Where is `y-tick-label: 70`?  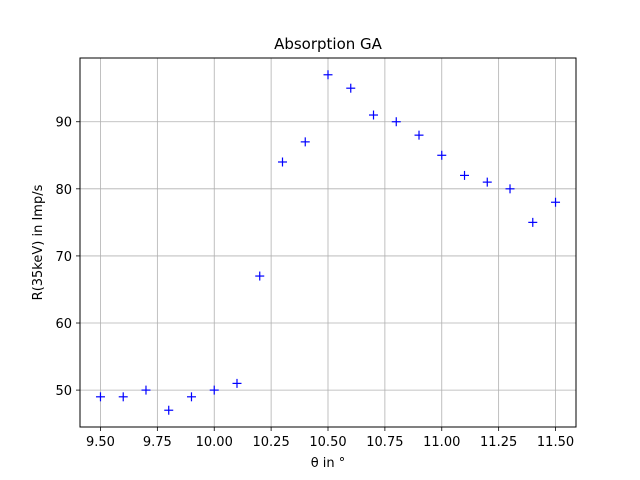
y-tick-label: 70 is located at coordinates (63, 257).